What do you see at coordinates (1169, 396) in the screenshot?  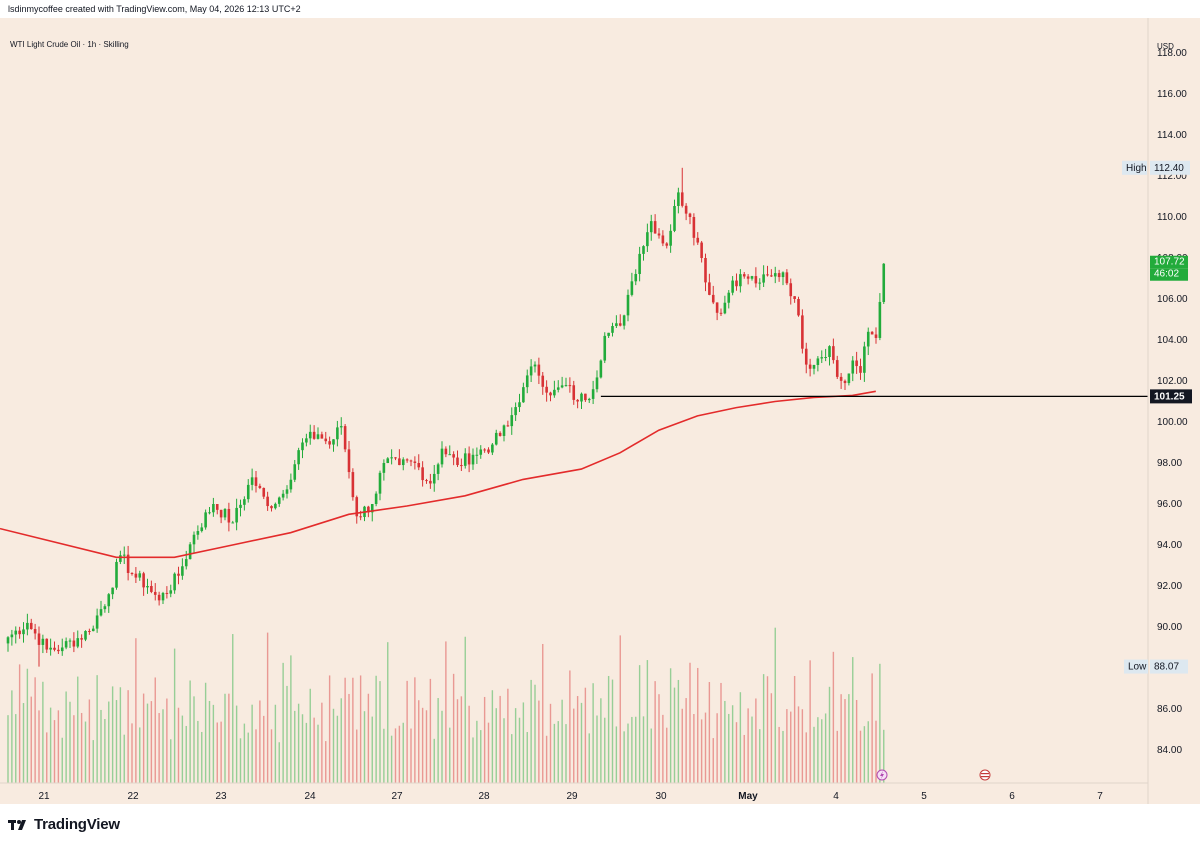 I see `hline-price-badge: 101.25` at bounding box center [1169, 396].